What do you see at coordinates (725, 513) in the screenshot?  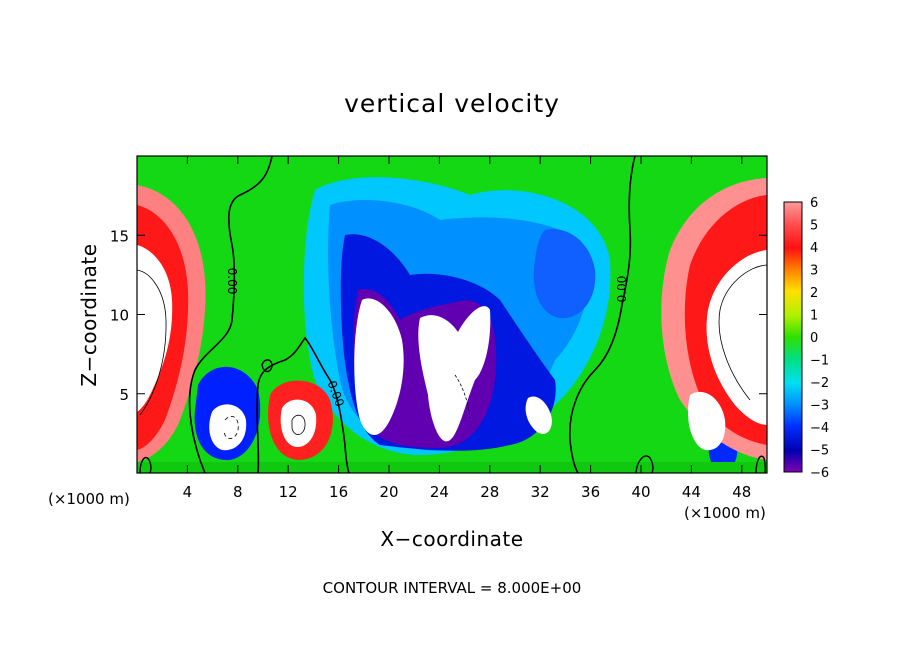 I see `x-unit-right: (×1000 m)` at bounding box center [725, 513].